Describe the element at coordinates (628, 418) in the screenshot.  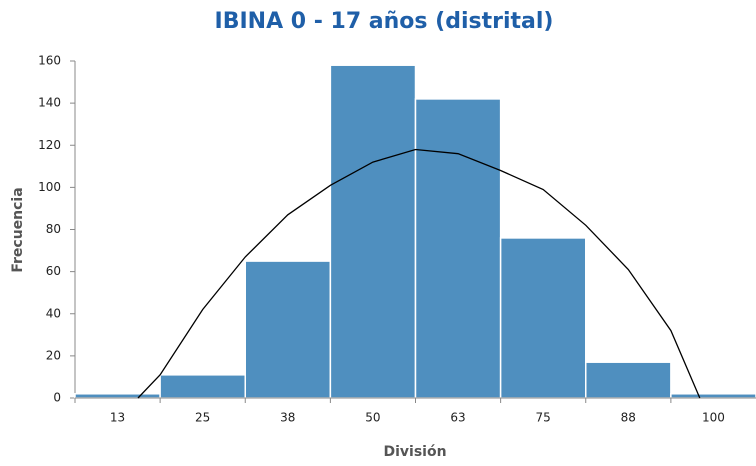
I see `x-tick-label: 88` at that location.